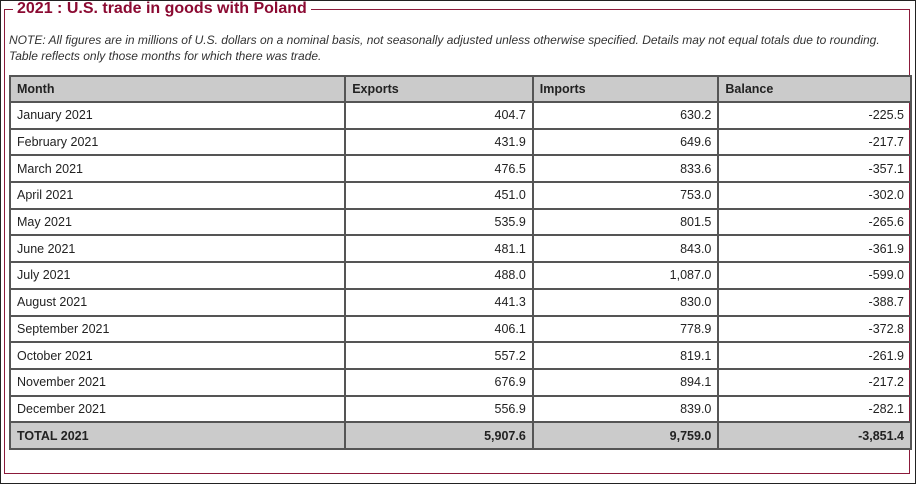 This screenshot has height=484, width=916. What do you see at coordinates (814, 275) in the screenshot?
I see `balance-cell: -599.0` at bounding box center [814, 275].